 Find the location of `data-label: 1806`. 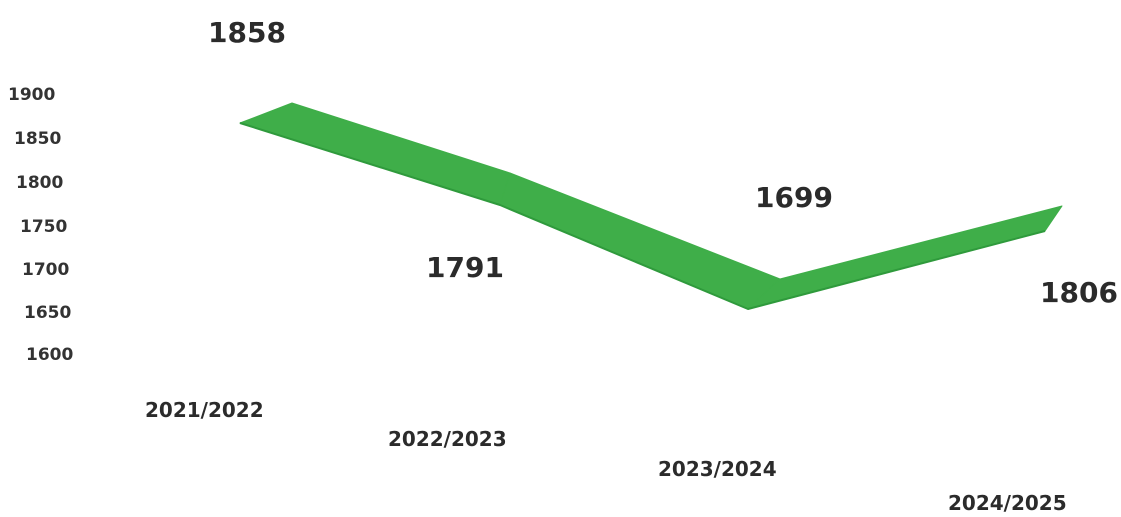

data-label: 1806 is located at coordinates (1079, 292).